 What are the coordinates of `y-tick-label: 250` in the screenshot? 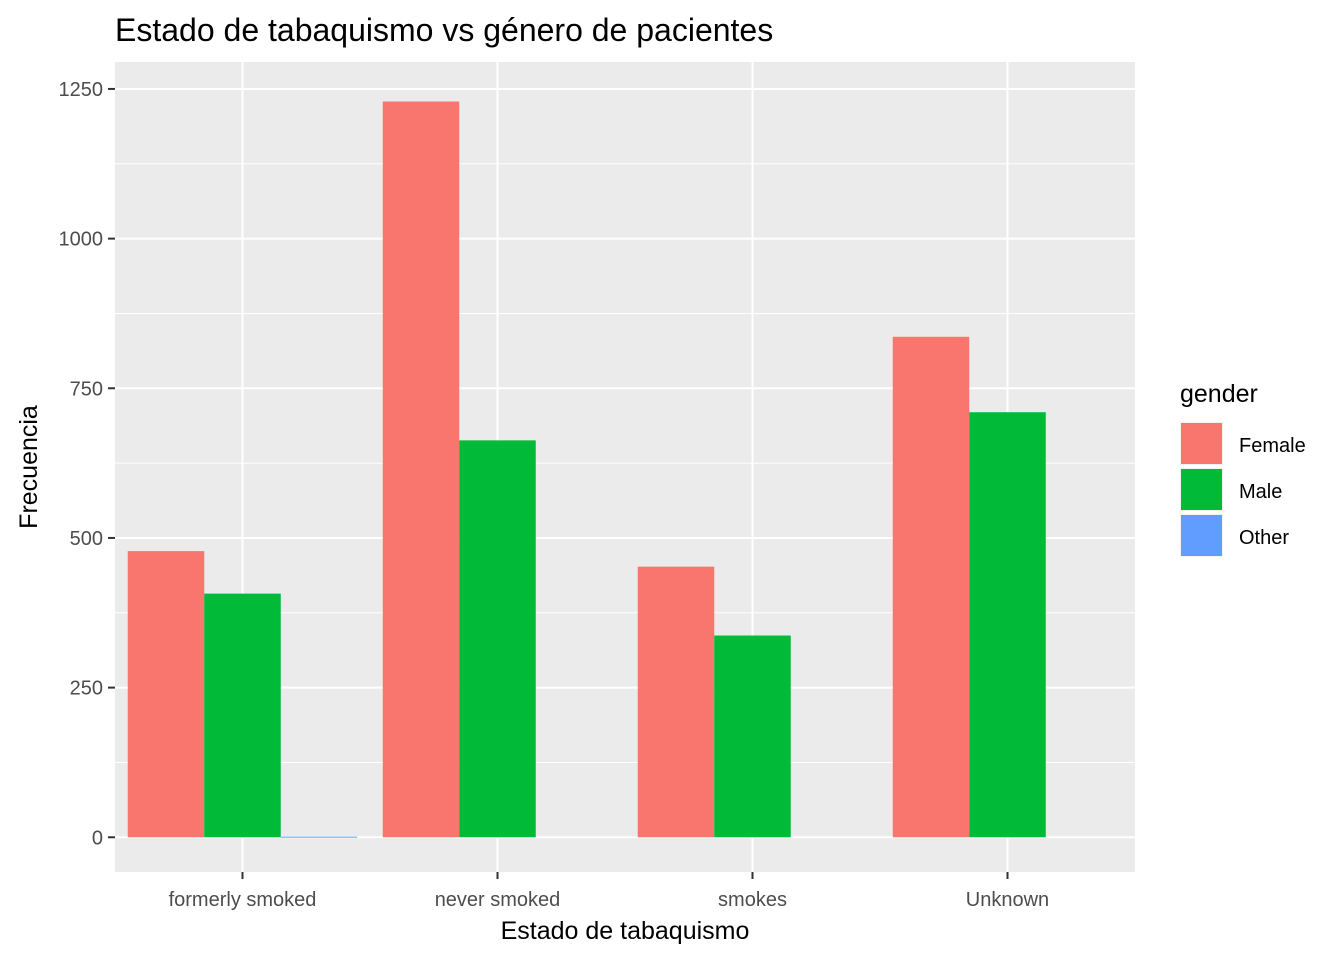 It's located at (86, 689).